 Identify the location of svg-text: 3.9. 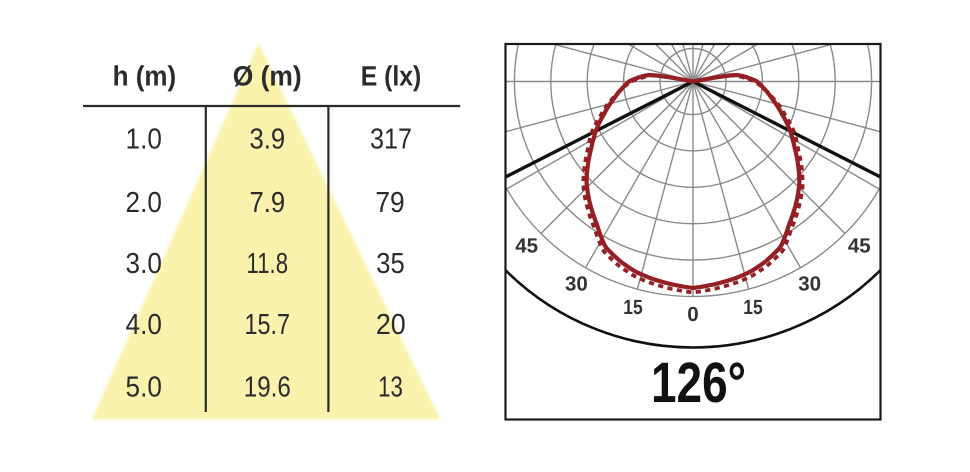
(267, 139).